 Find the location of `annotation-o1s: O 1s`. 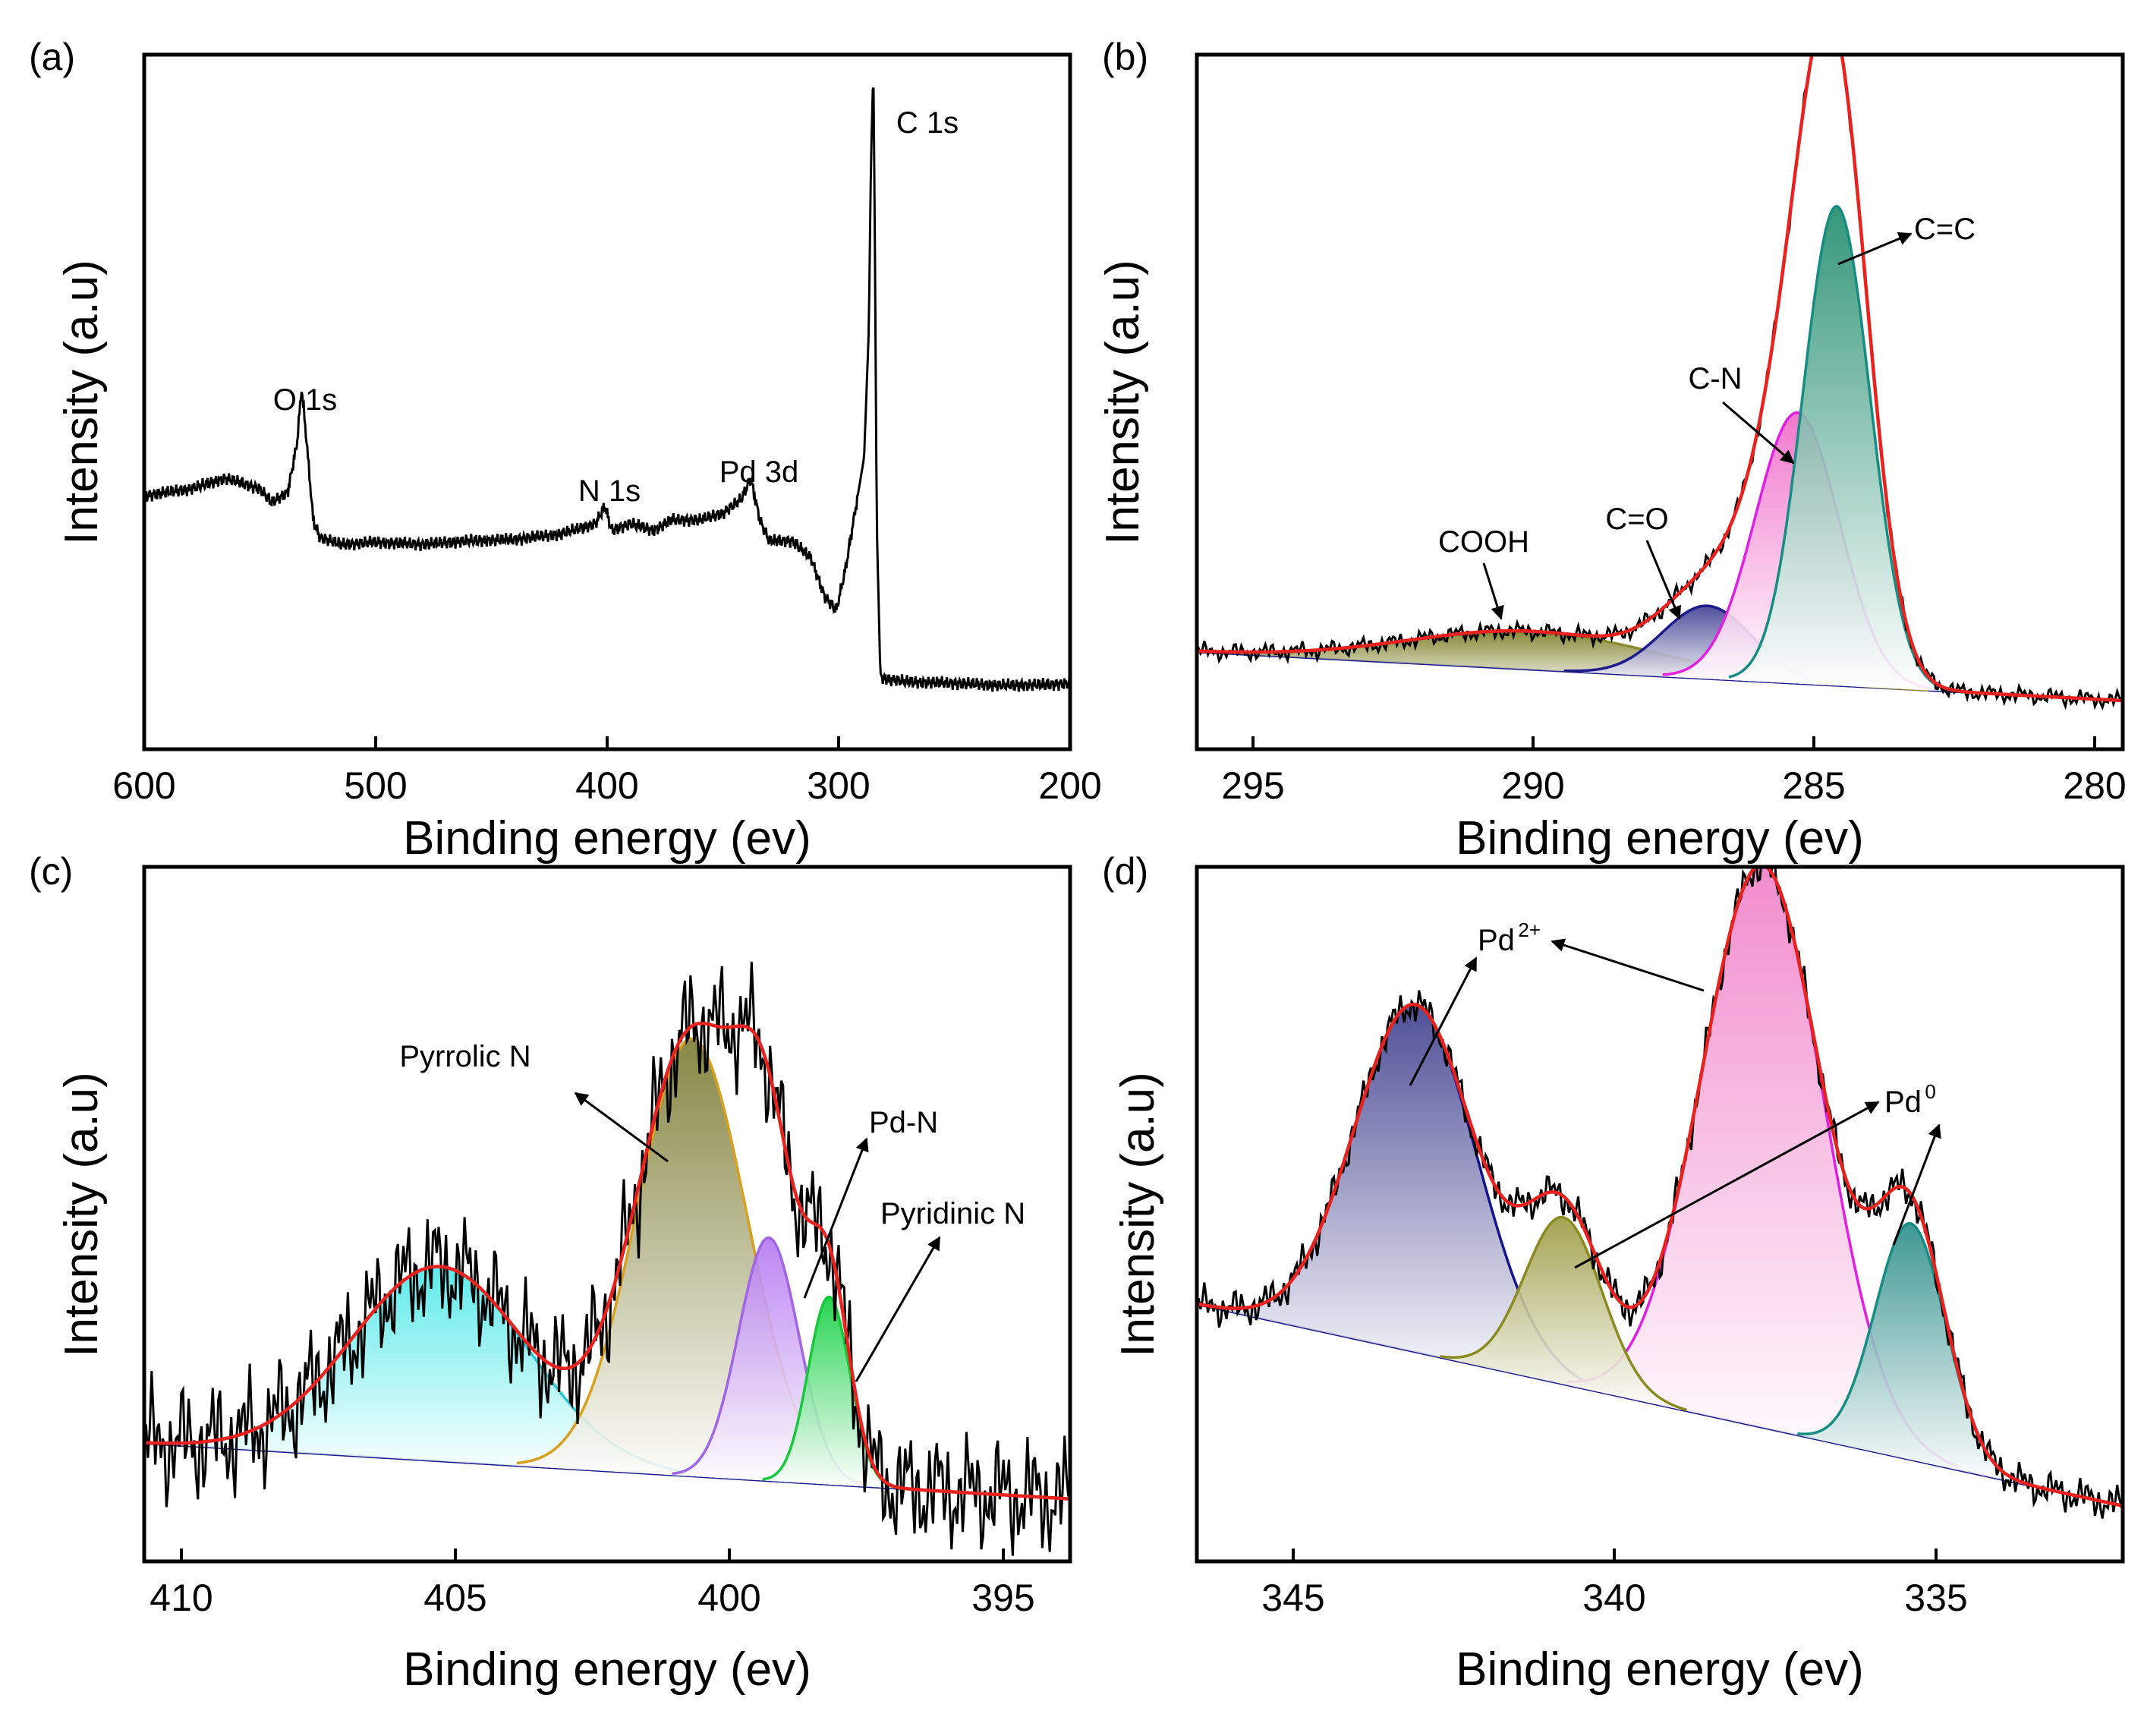

annotation-o1s: O 1s is located at coordinates (305, 400).